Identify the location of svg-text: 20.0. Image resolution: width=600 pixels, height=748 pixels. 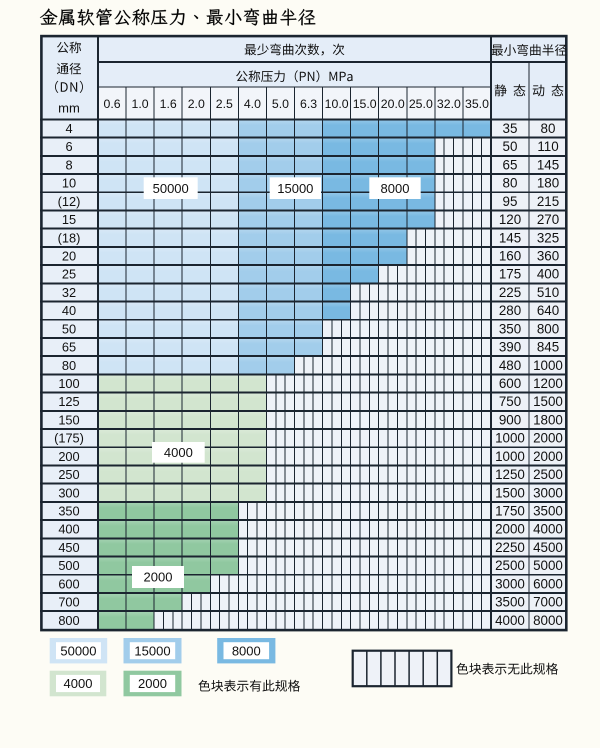
(393, 104).